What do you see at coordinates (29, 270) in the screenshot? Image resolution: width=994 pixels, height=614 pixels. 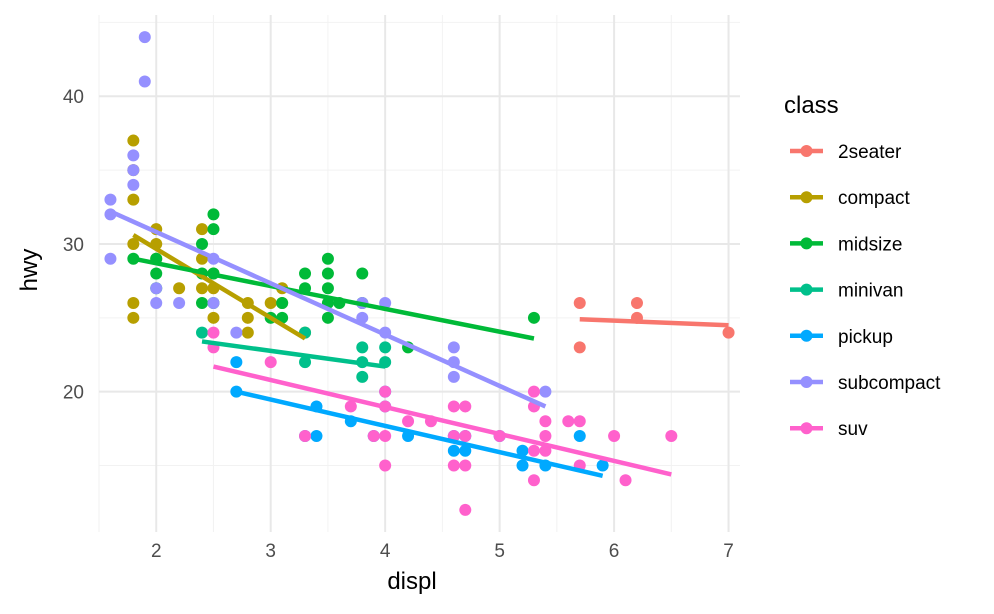 I see `y-axis-title: hwy` at bounding box center [29, 270].